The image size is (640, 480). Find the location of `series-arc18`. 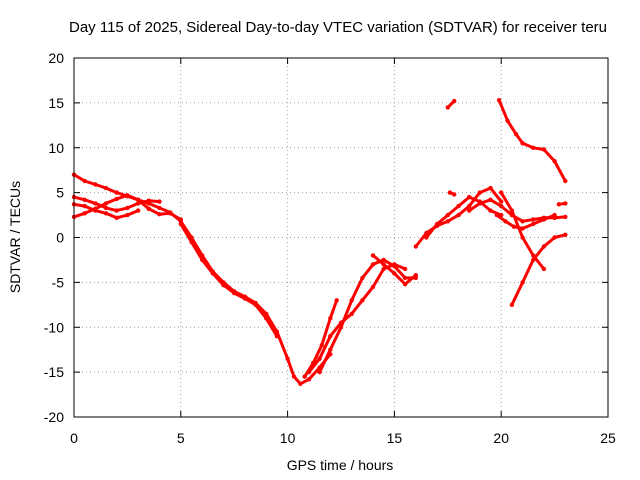

series-arc18 is located at coordinates (562, 204).